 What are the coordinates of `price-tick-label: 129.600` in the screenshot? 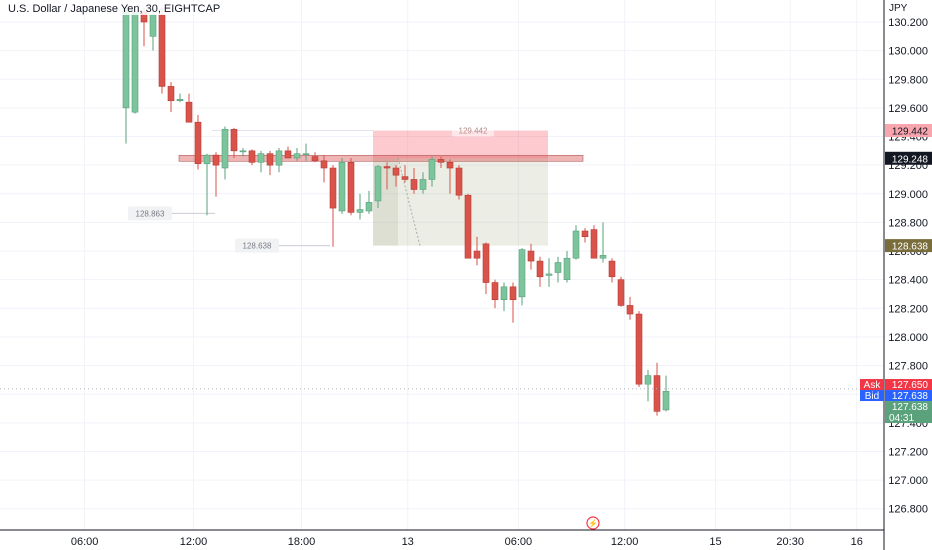 It's located at (908, 109).